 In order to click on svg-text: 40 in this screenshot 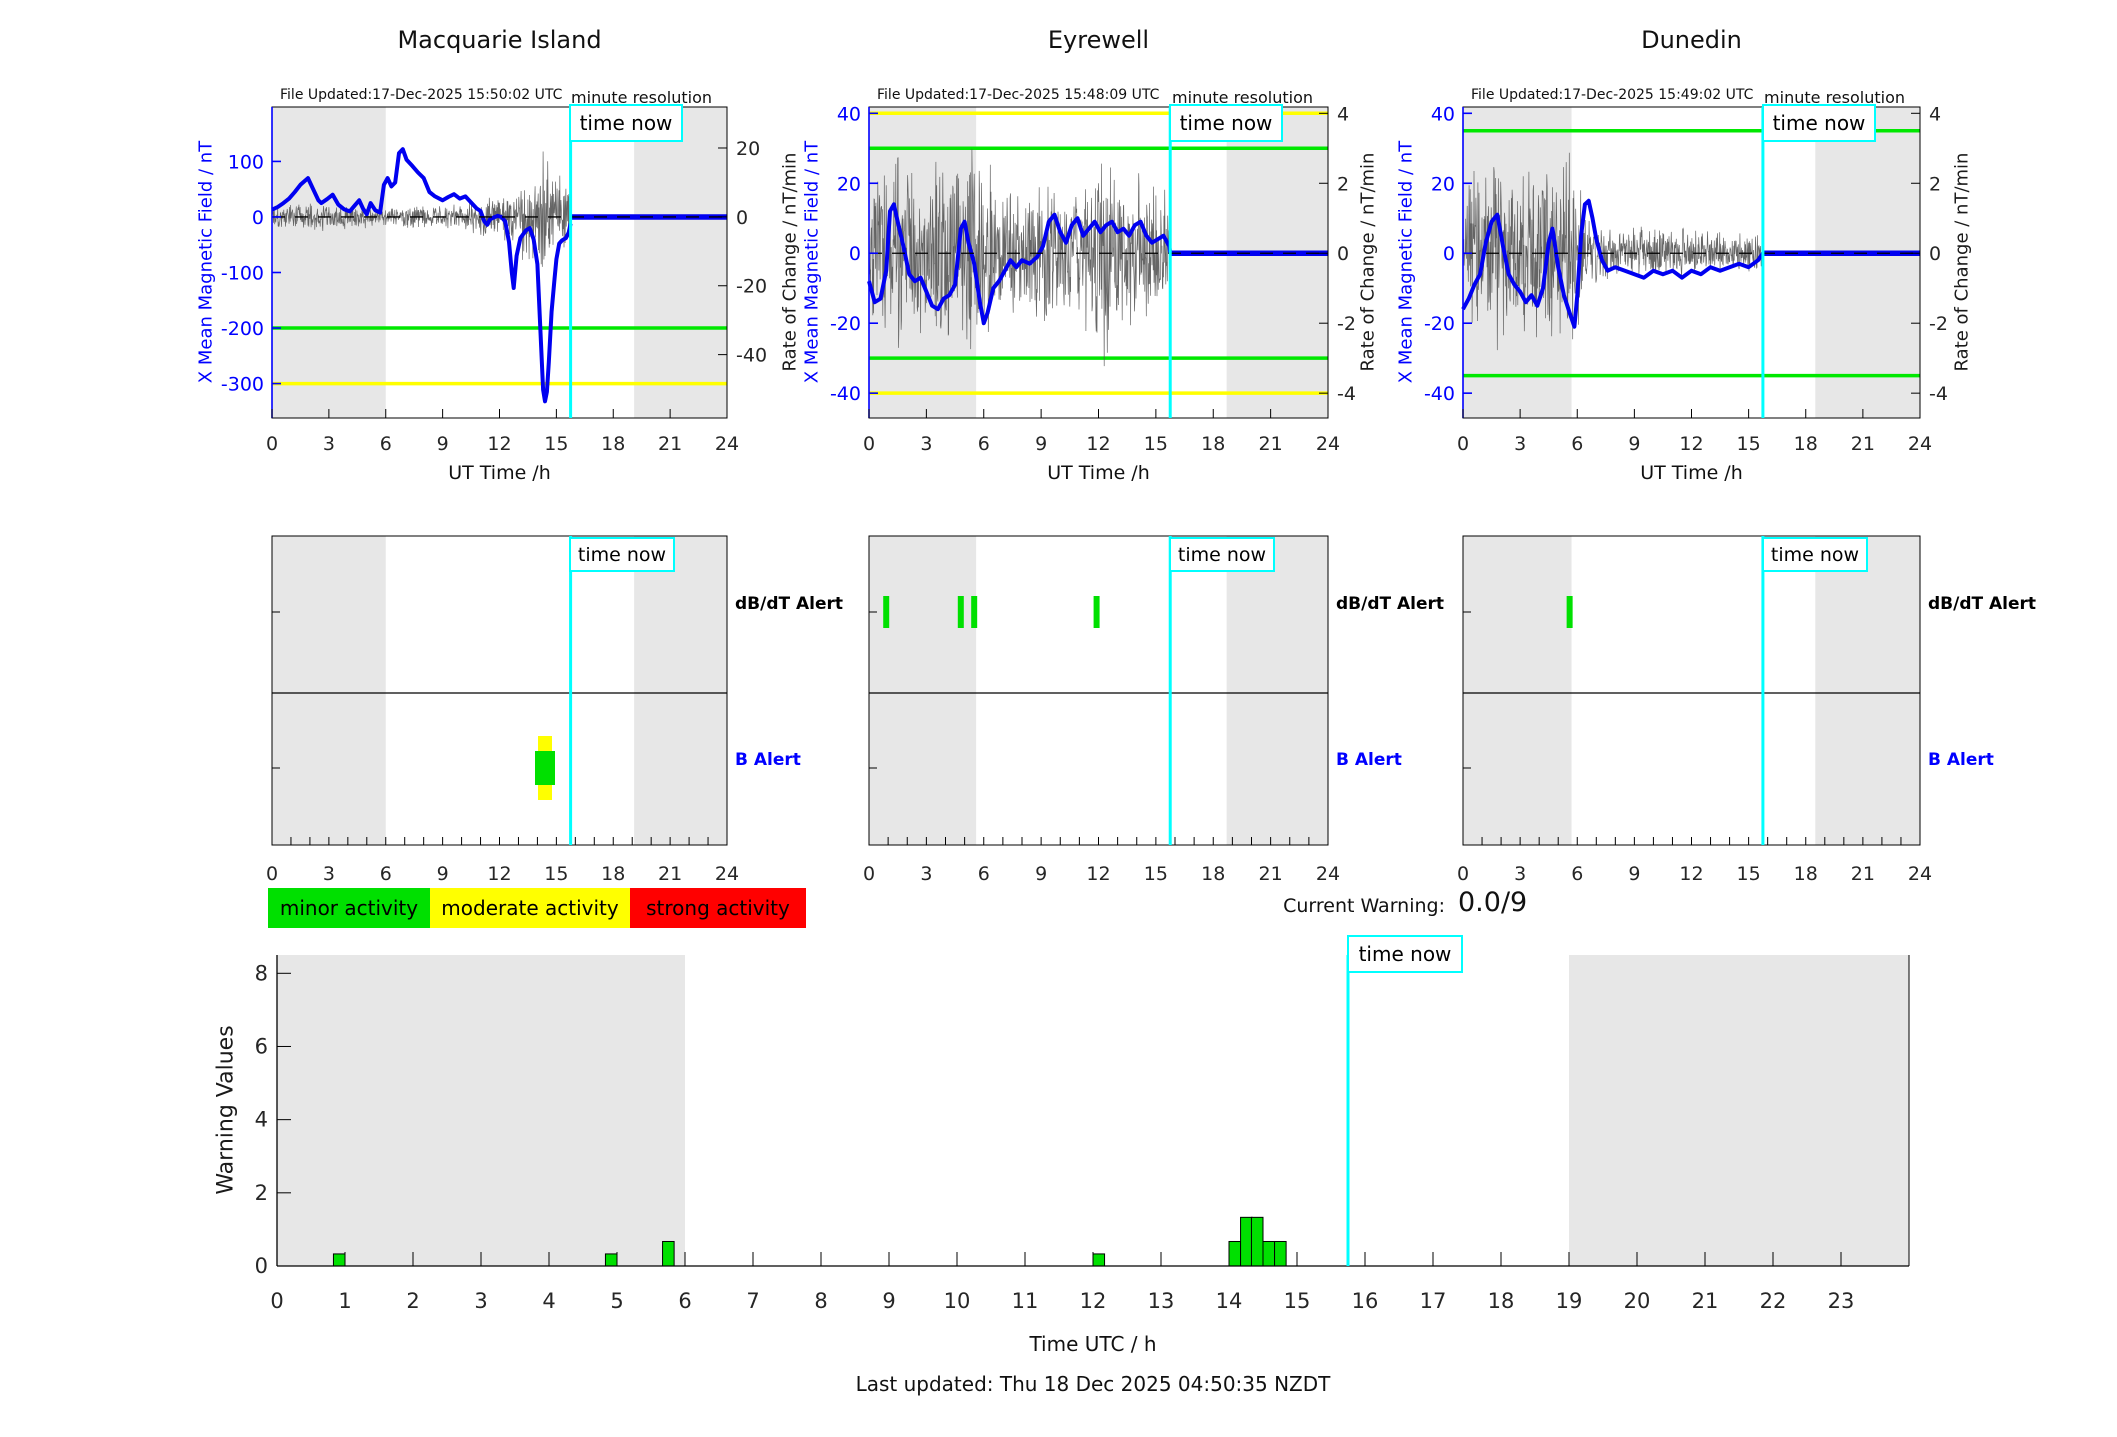, I will do `click(1443, 114)`.